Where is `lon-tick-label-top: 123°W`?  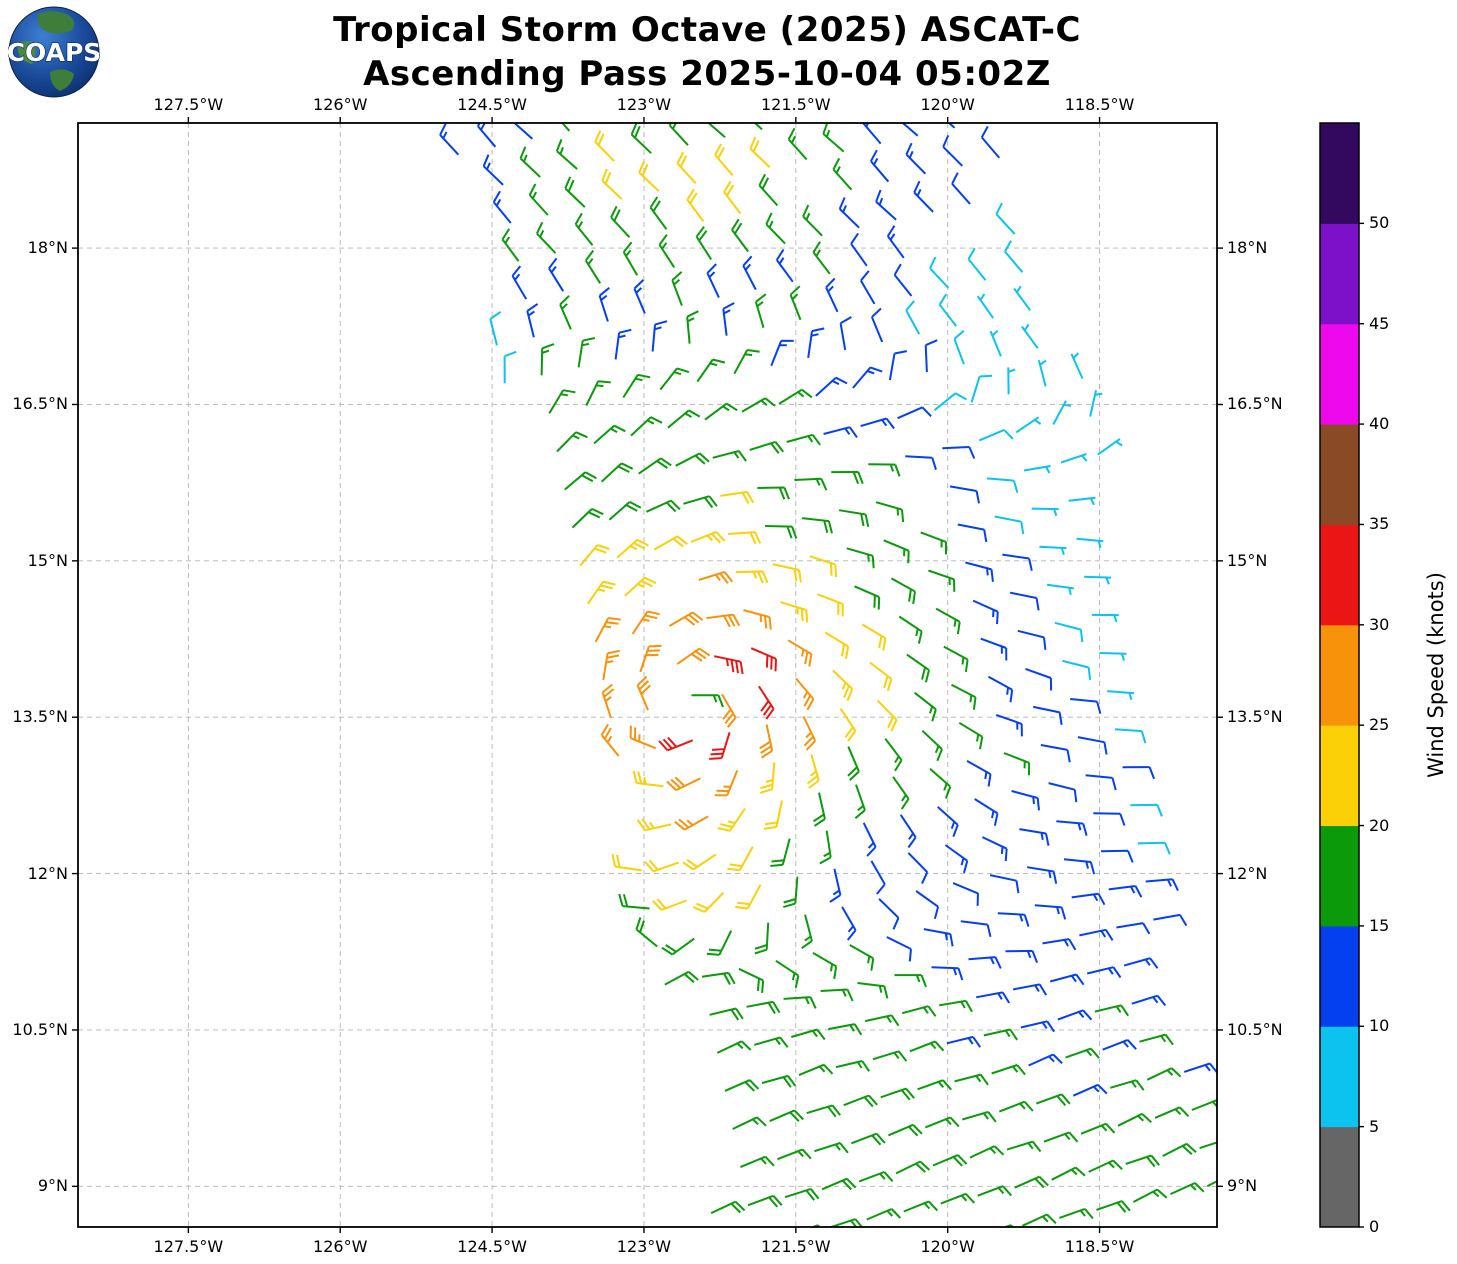
lon-tick-label-top: 123°W is located at coordinates (644, 104).